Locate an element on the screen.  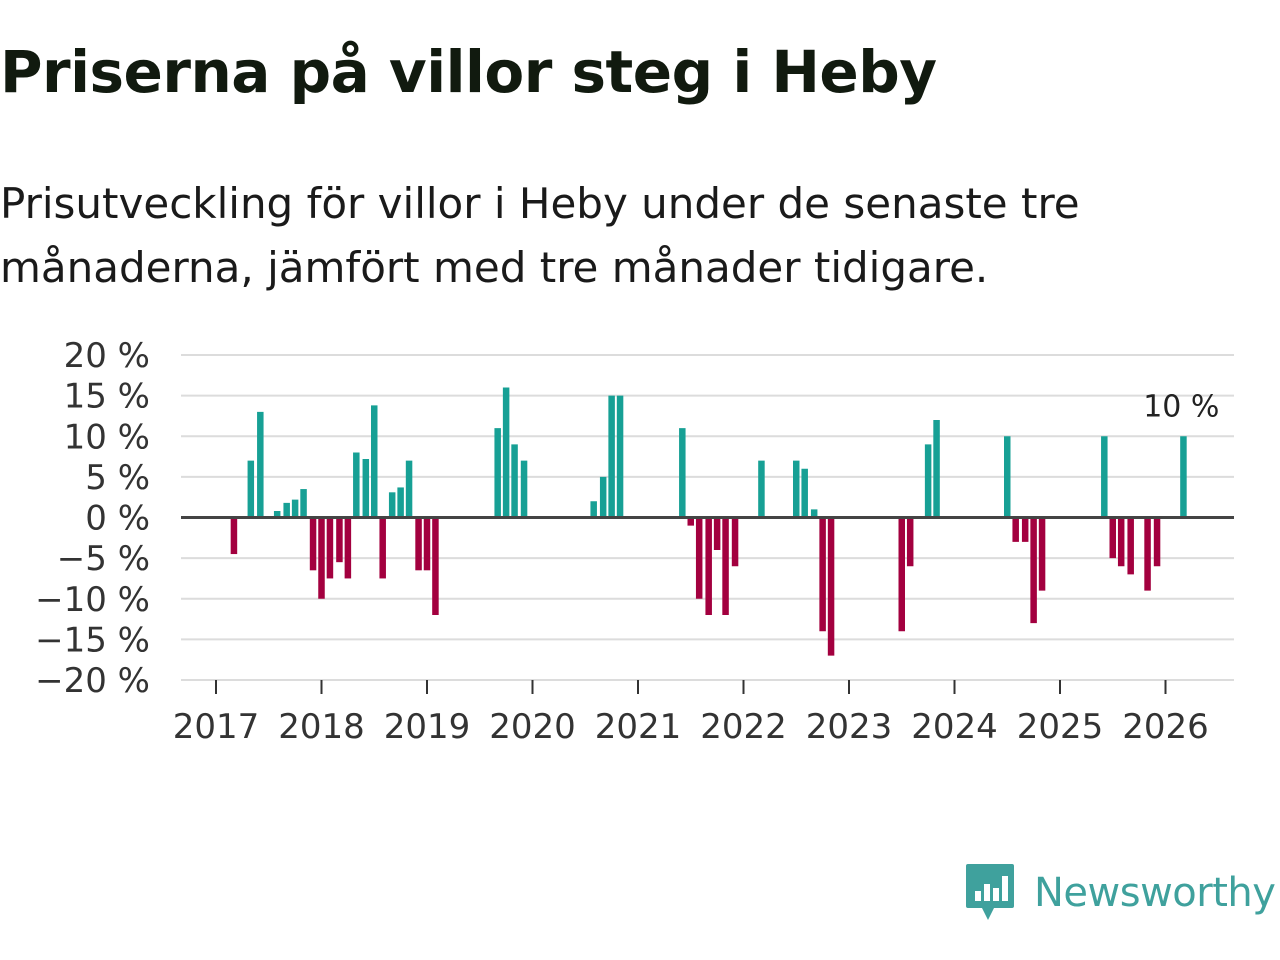
y-tick-label: 5 % is located at coordinates (117, 478).